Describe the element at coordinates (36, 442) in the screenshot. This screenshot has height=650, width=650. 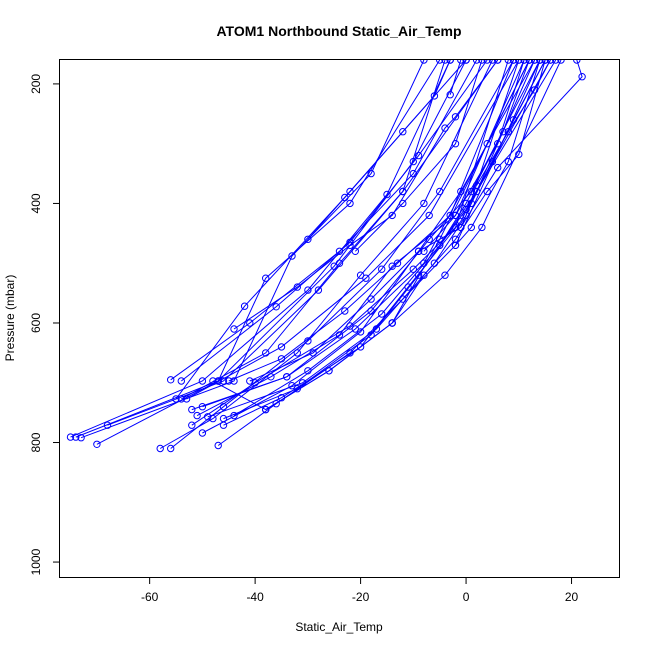
I see `y-tick-label: 800` at that location.